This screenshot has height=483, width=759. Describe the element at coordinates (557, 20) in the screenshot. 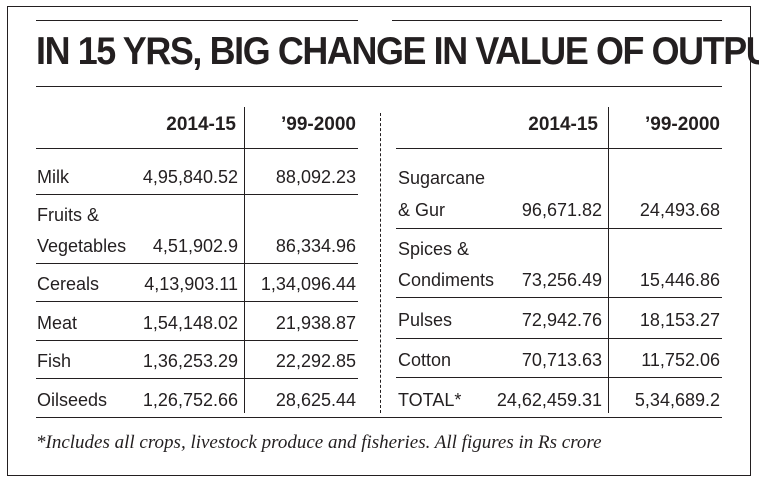

I see `title-top-rule-right` at that location.